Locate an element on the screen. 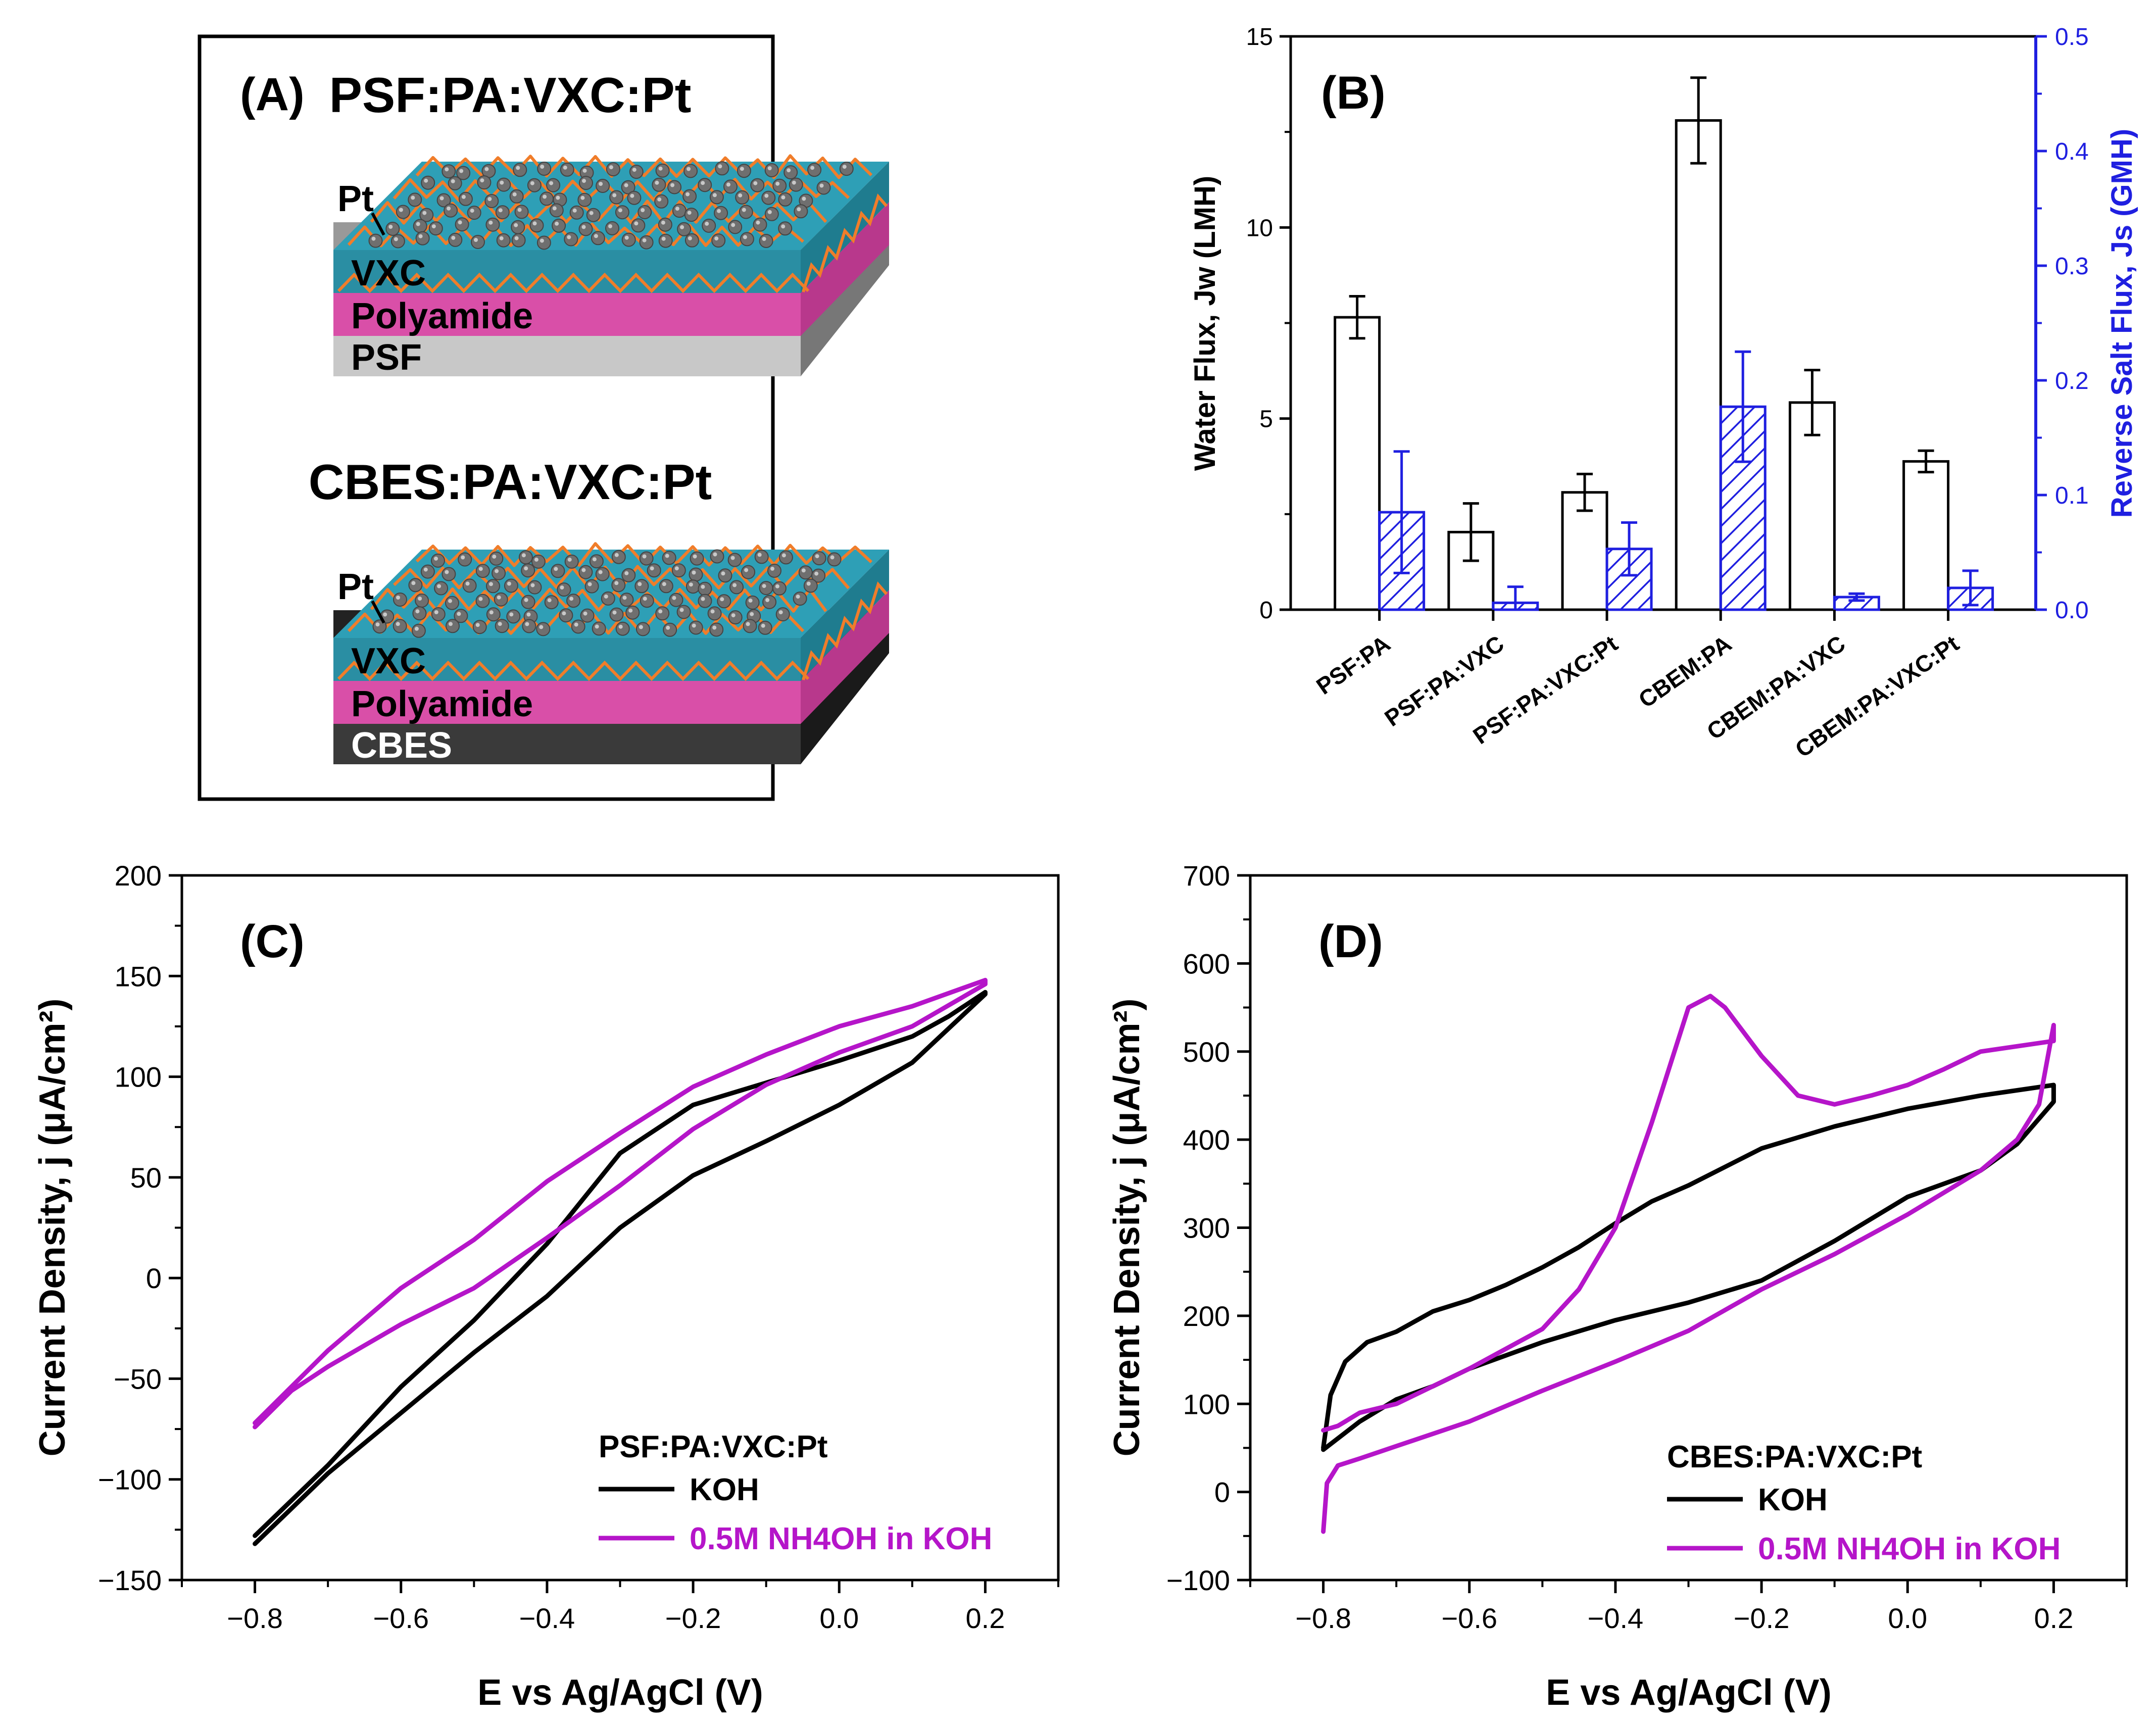 This screenshot has height=1724, width=2156. pt-pointer is located at coordinates (378, 612).